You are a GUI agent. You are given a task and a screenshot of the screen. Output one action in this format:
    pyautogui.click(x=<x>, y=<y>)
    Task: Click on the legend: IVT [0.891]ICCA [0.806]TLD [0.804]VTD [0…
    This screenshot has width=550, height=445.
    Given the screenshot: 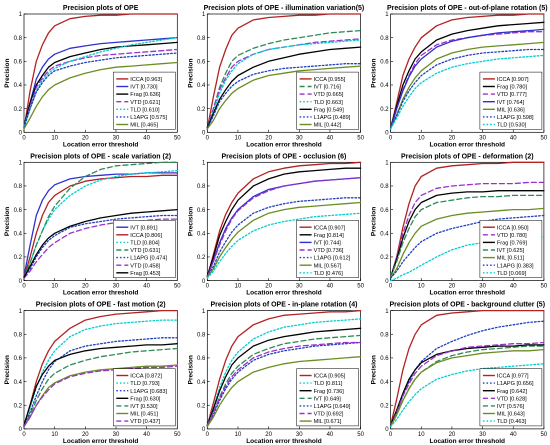 What is the action you would take?
    pyautogui.click(x=144, y=249)
    